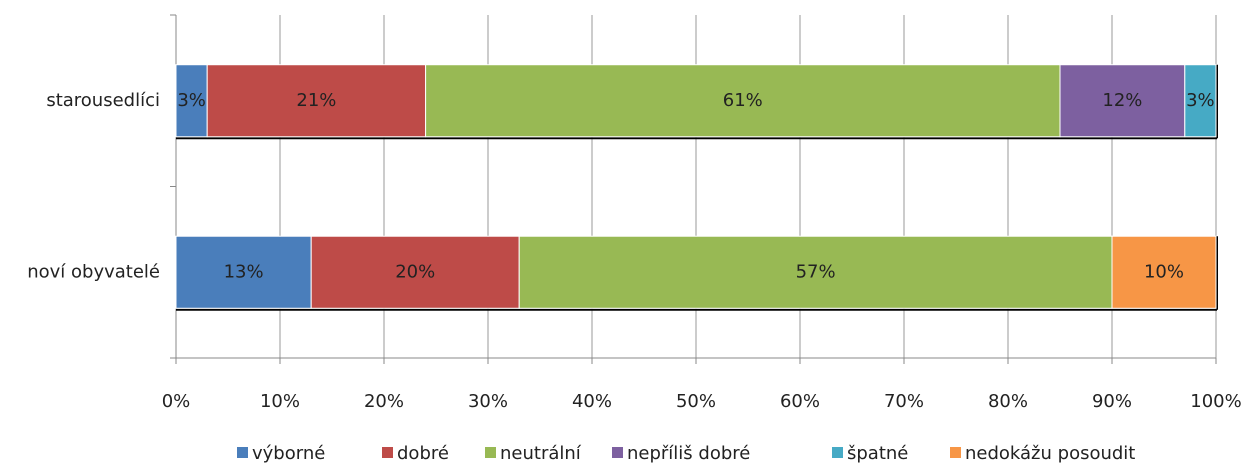  What do you see at coordinates (280, 401) in the screenshot?
I see `x-tick-label: 10%` at bounding box center [280, 401].